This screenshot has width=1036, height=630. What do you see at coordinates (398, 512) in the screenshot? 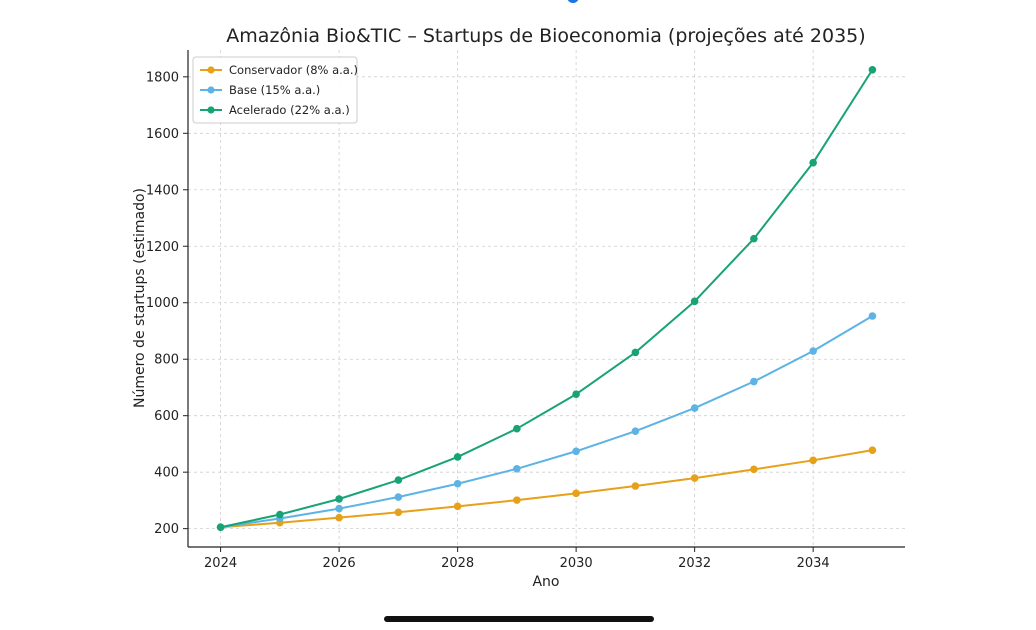
I see `point-conservador-2027` at bounding box center [398, 512].